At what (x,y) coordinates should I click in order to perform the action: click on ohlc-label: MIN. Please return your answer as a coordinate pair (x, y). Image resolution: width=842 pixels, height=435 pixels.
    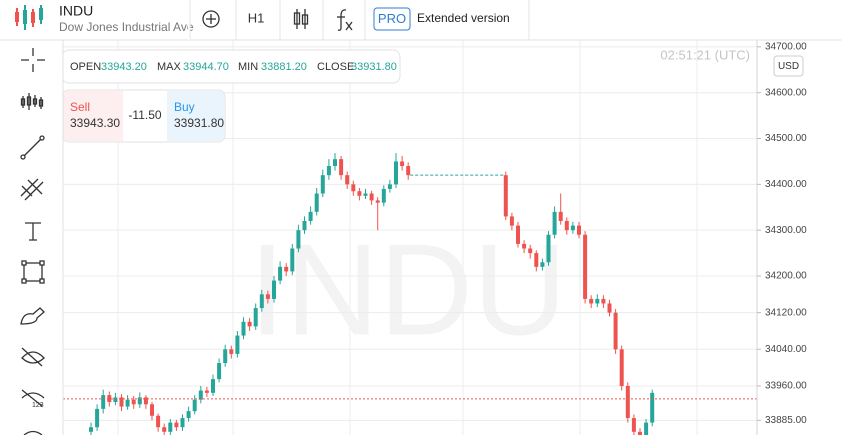
    Looking at the image, I should click on (248, 67).